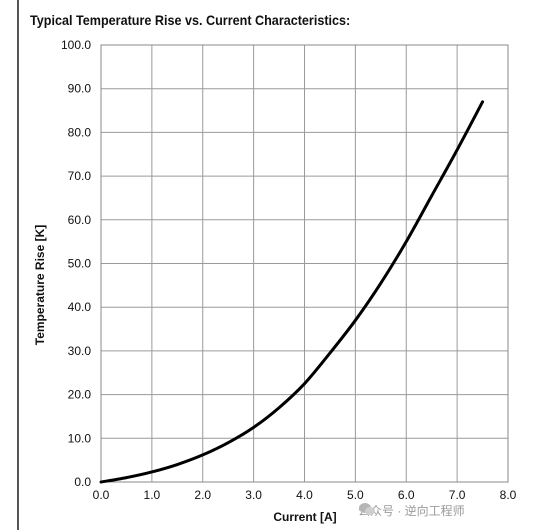 The width and height of the screenshot is (534, 530). Describe the element at coordinates (18, 265) in the screenshot. I see `left-border-line` at that location.